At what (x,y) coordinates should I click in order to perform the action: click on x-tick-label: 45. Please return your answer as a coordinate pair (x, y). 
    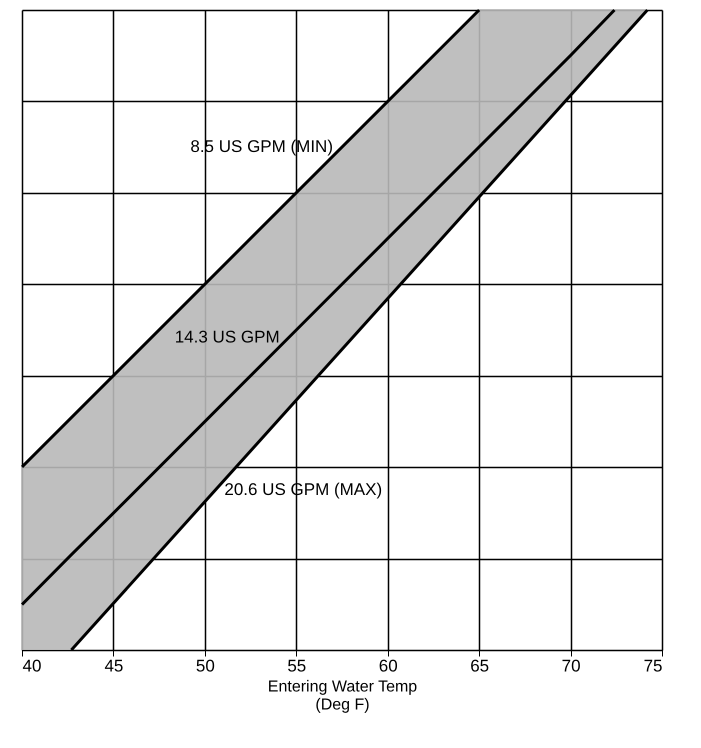
    Looking at the image, I should click on (114, 666).